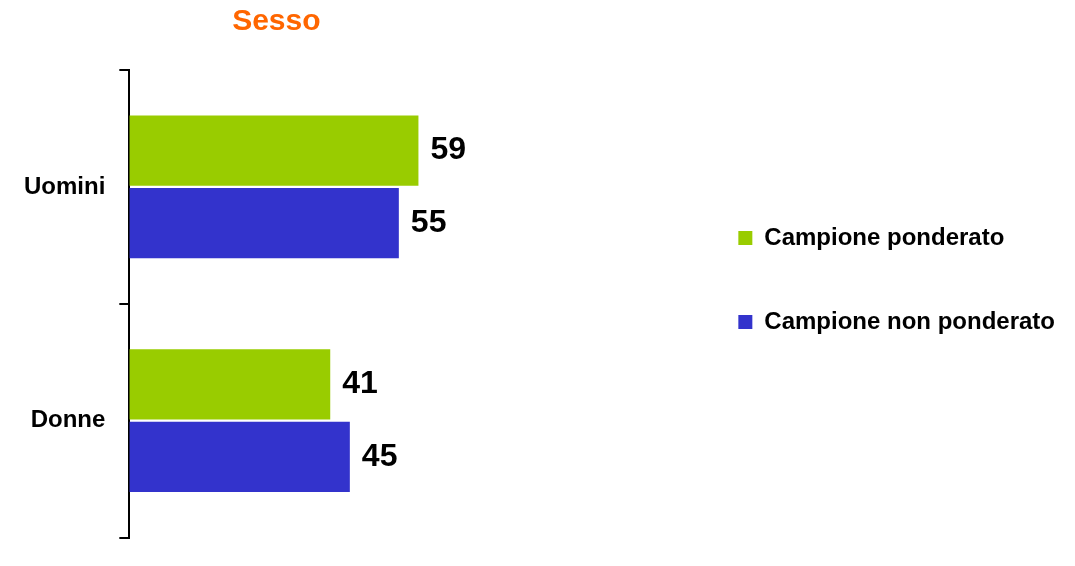 This screenshot has width=1075, height=566. I want to click on data-label: 41, so click(360, 382).